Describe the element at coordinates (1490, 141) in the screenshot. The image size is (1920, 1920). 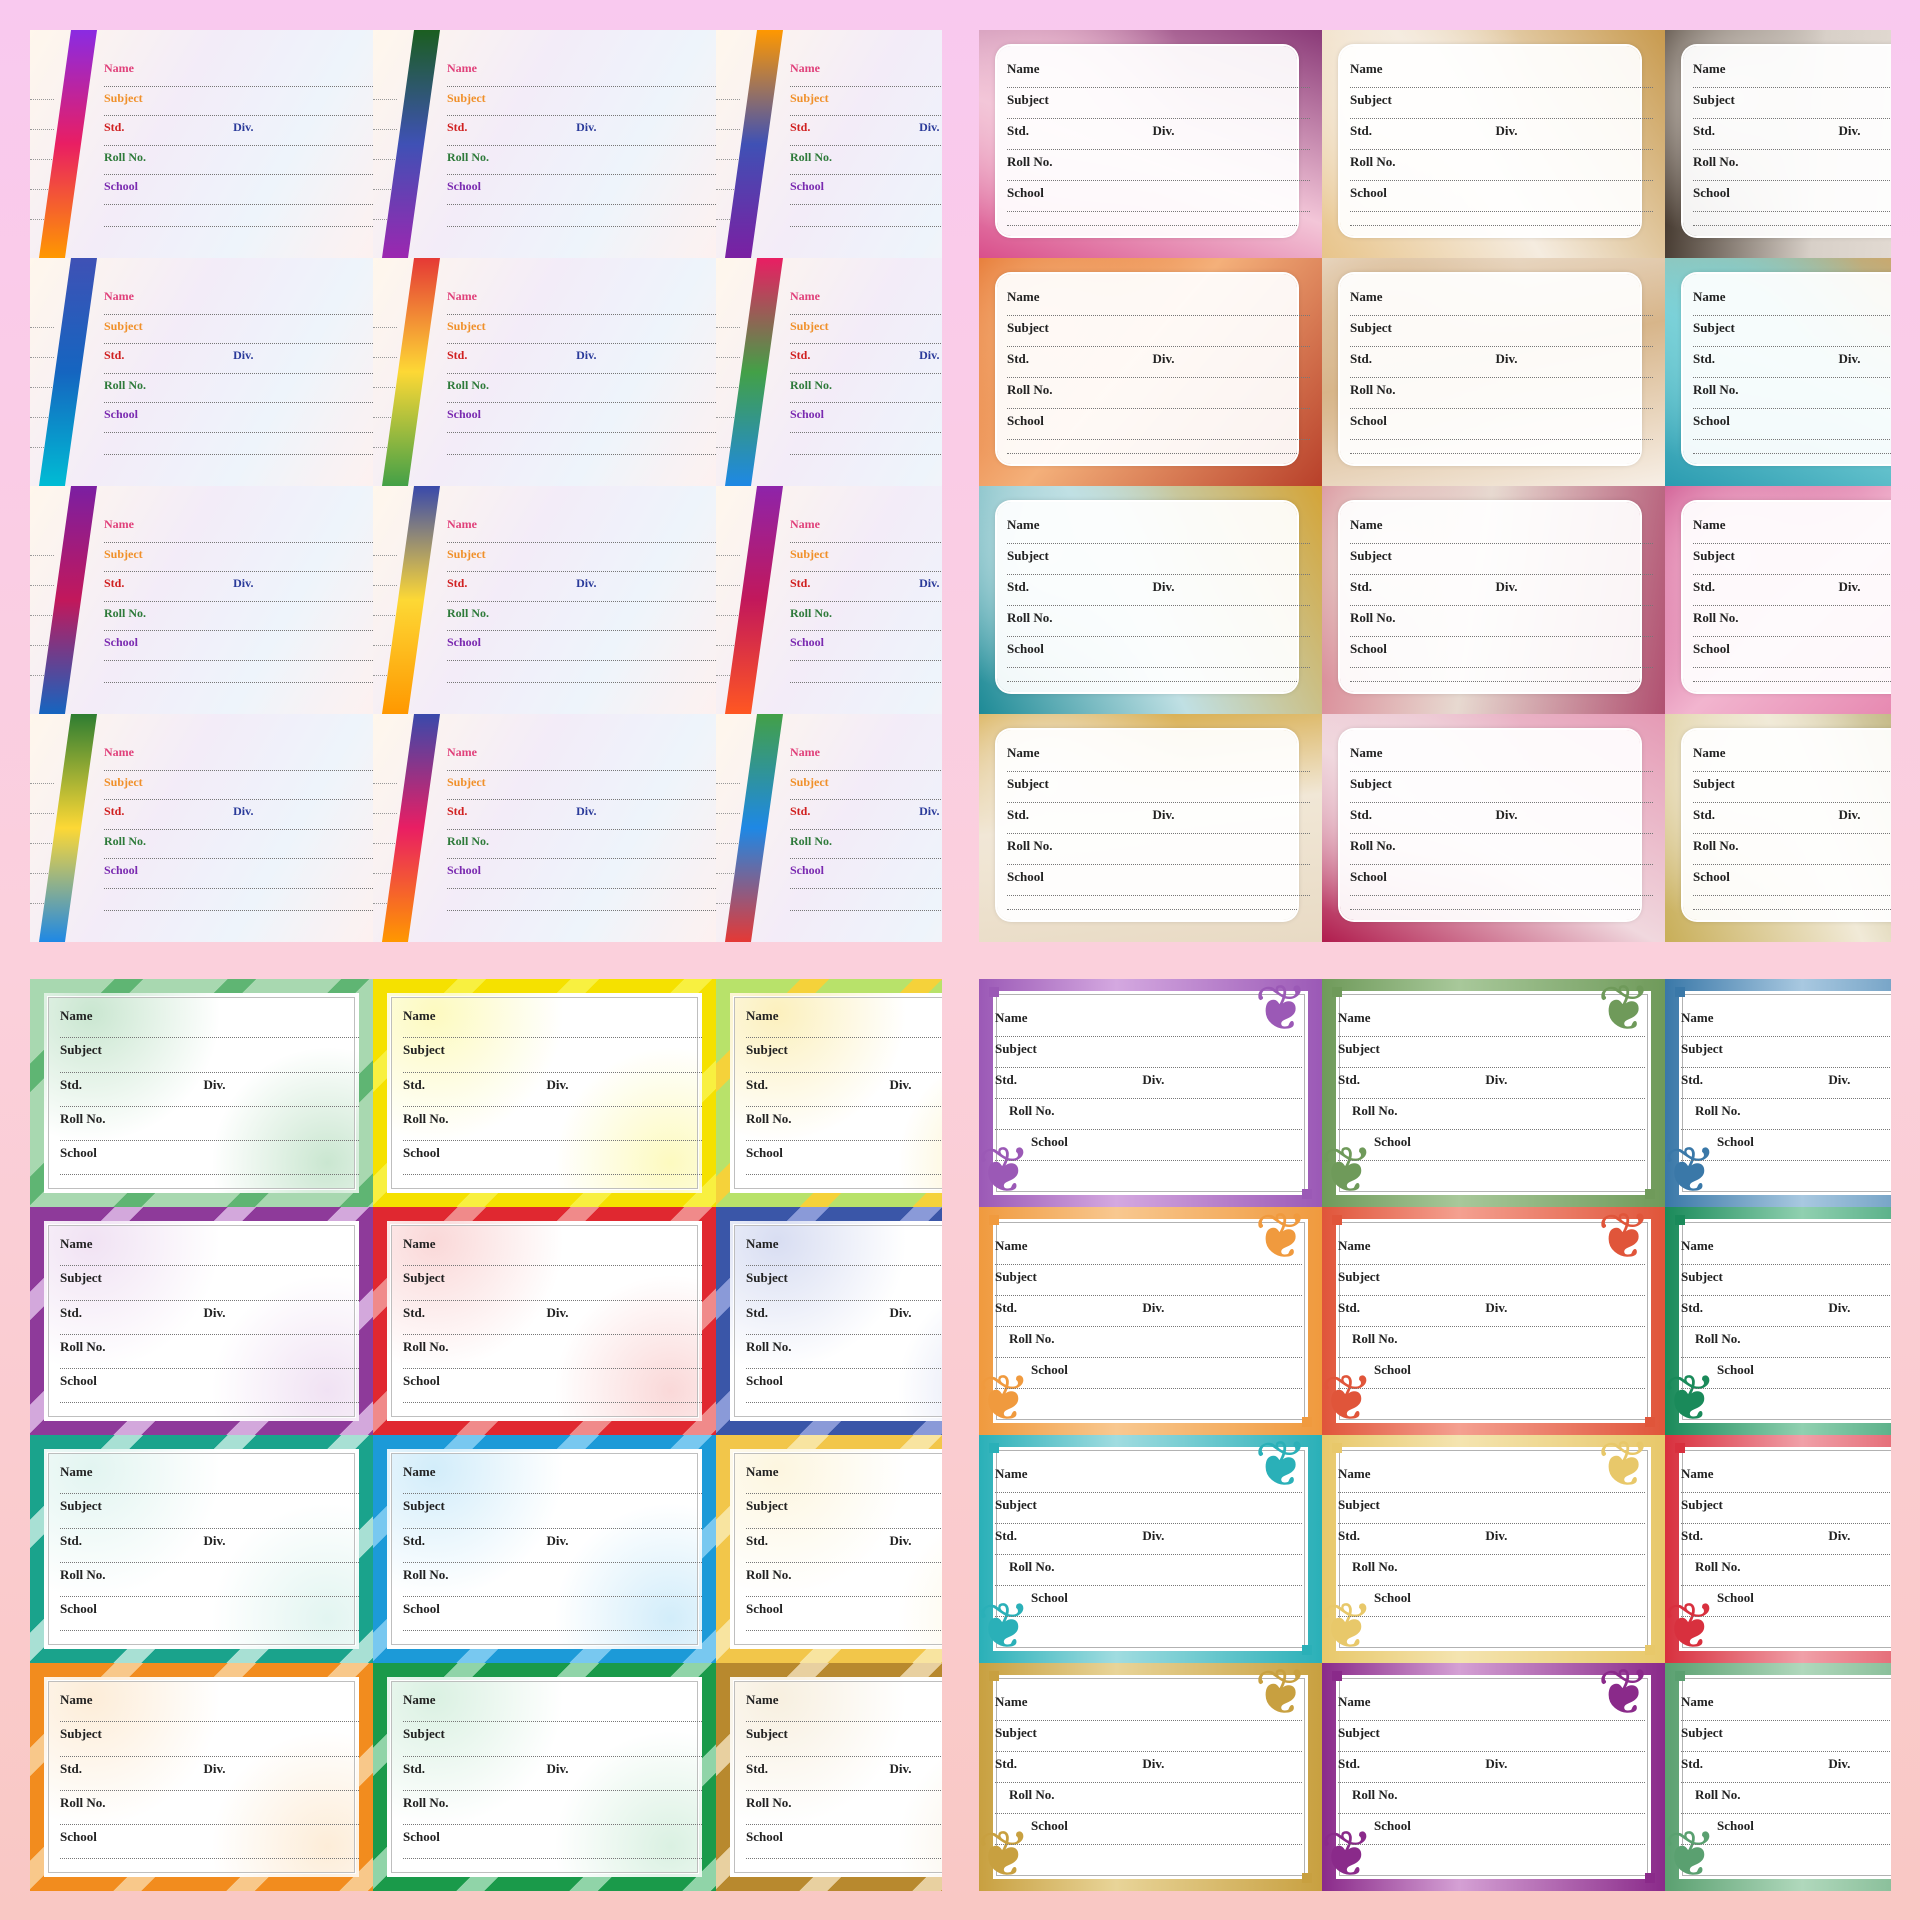
I see `label-card` at that location.